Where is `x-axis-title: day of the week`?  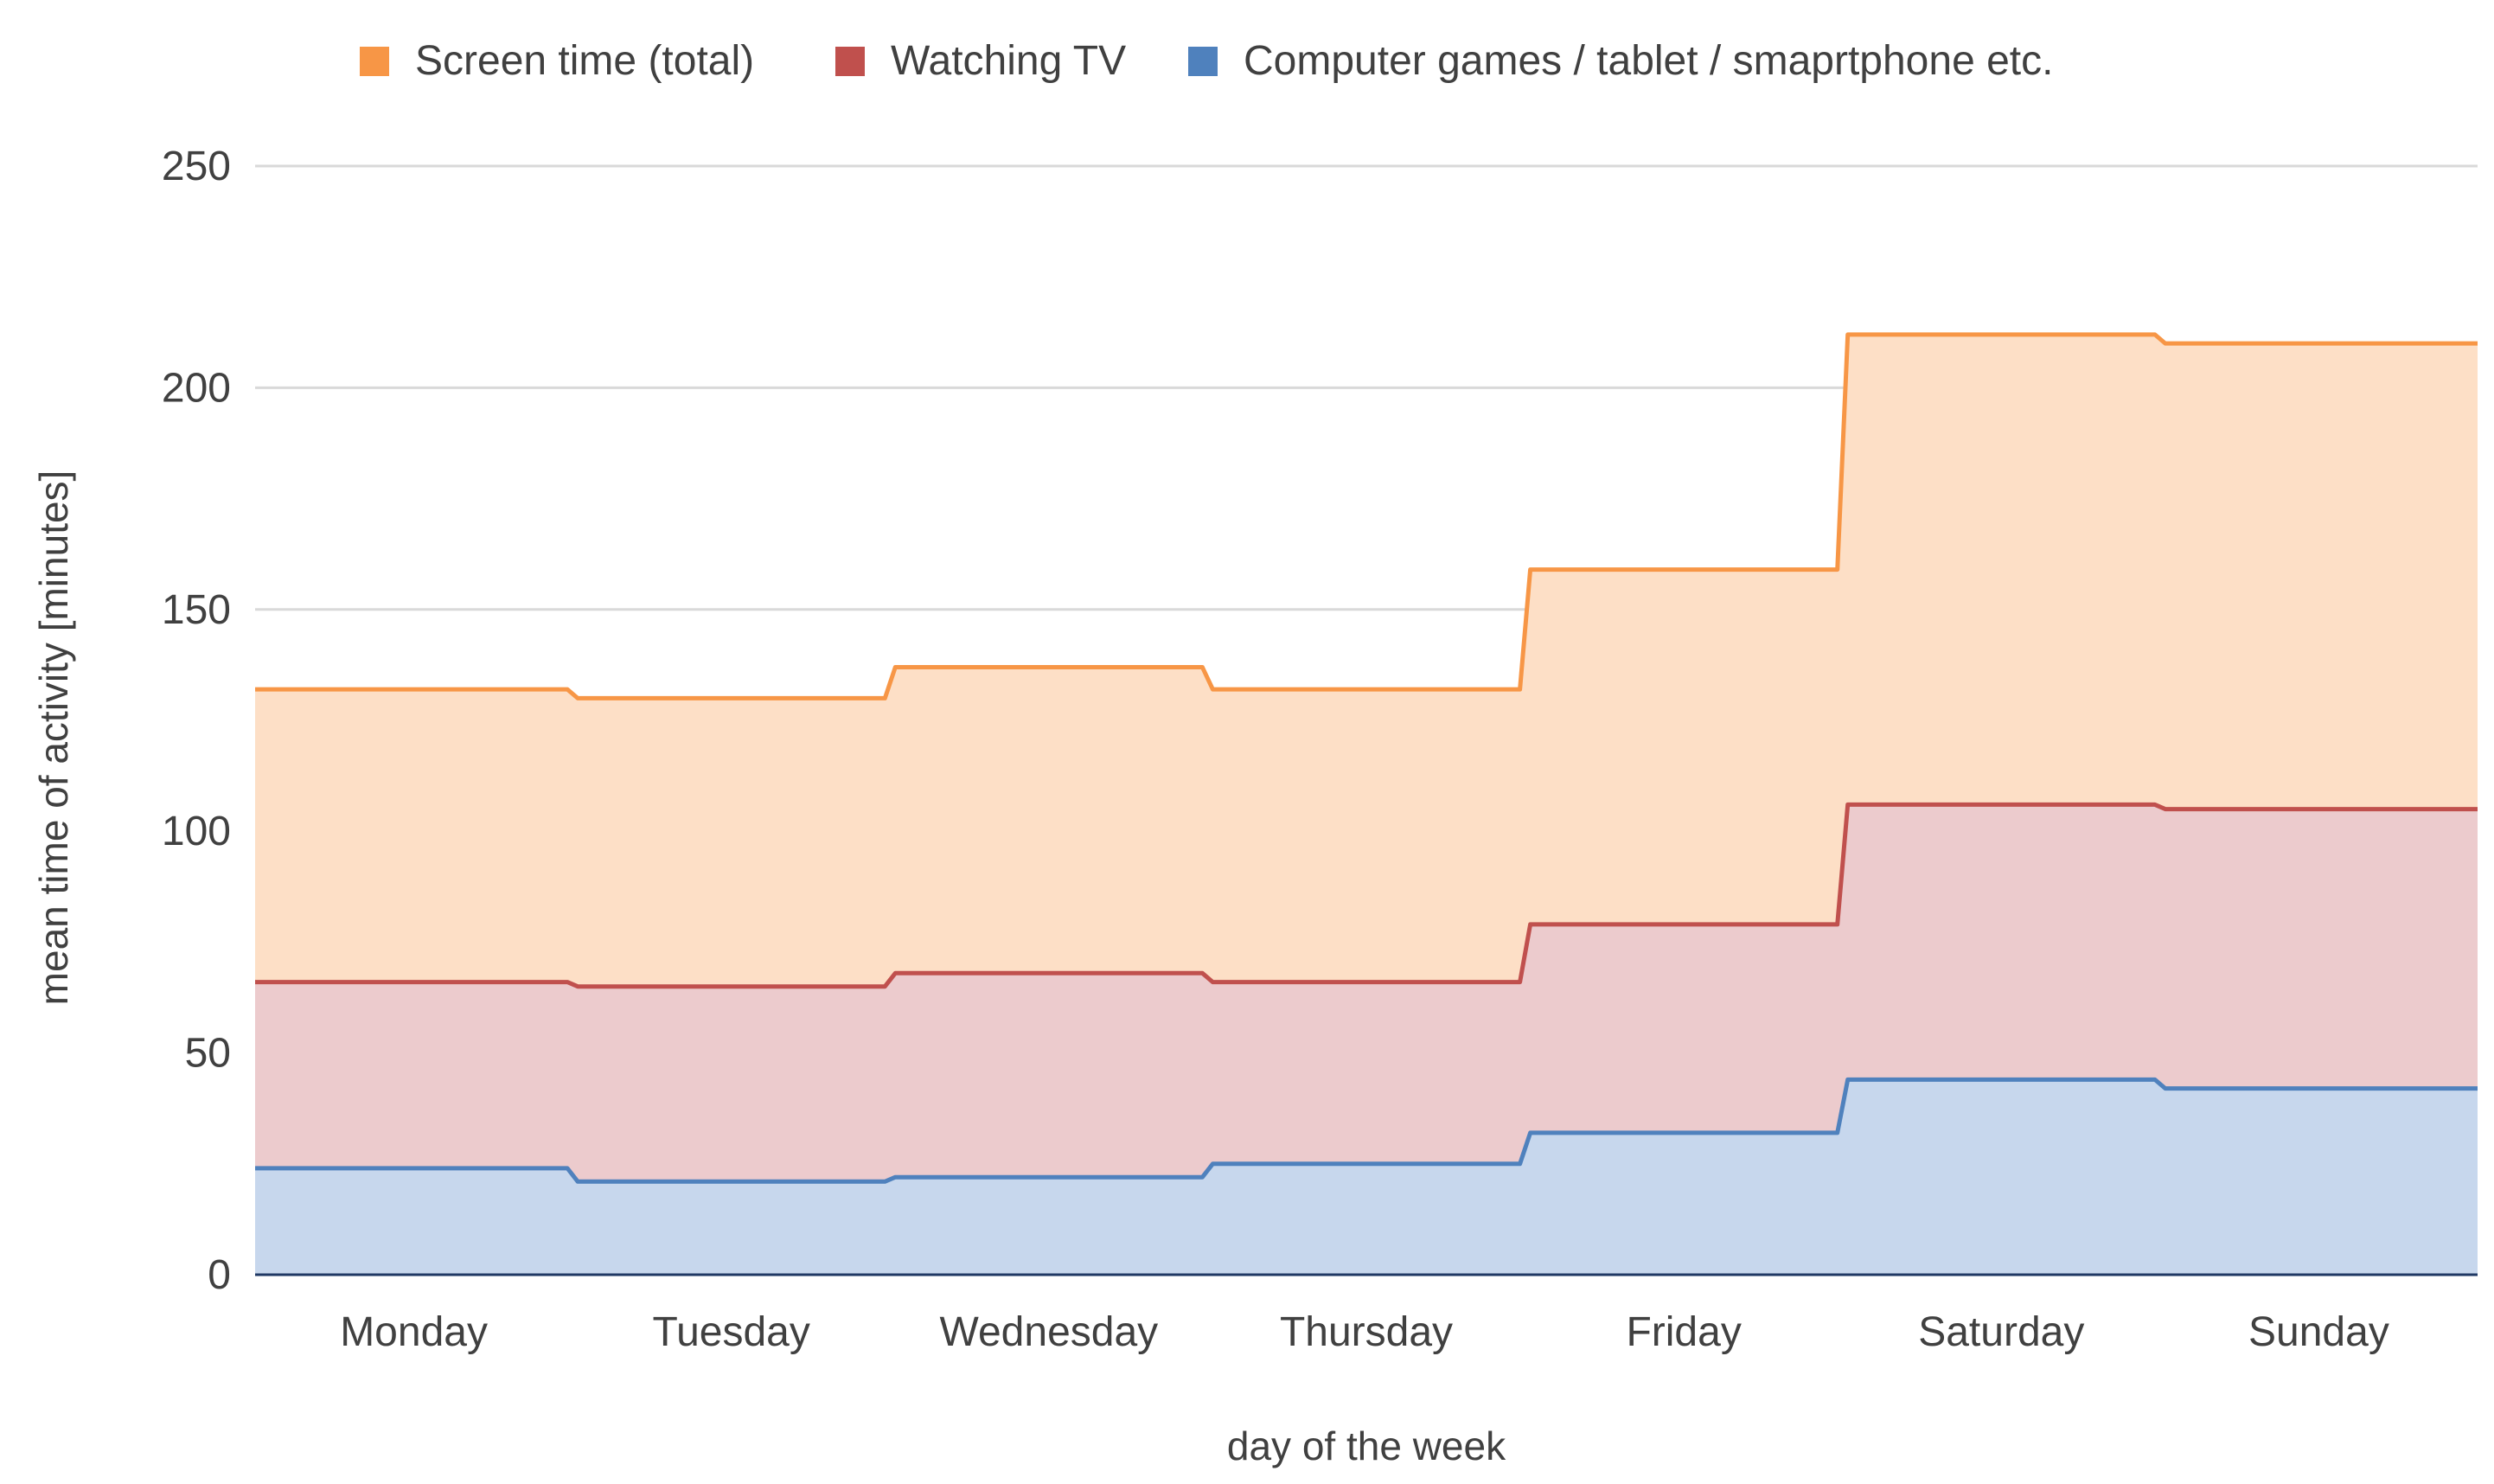 x-axis-title: day of the week is located at coordinates (1366, 1446).